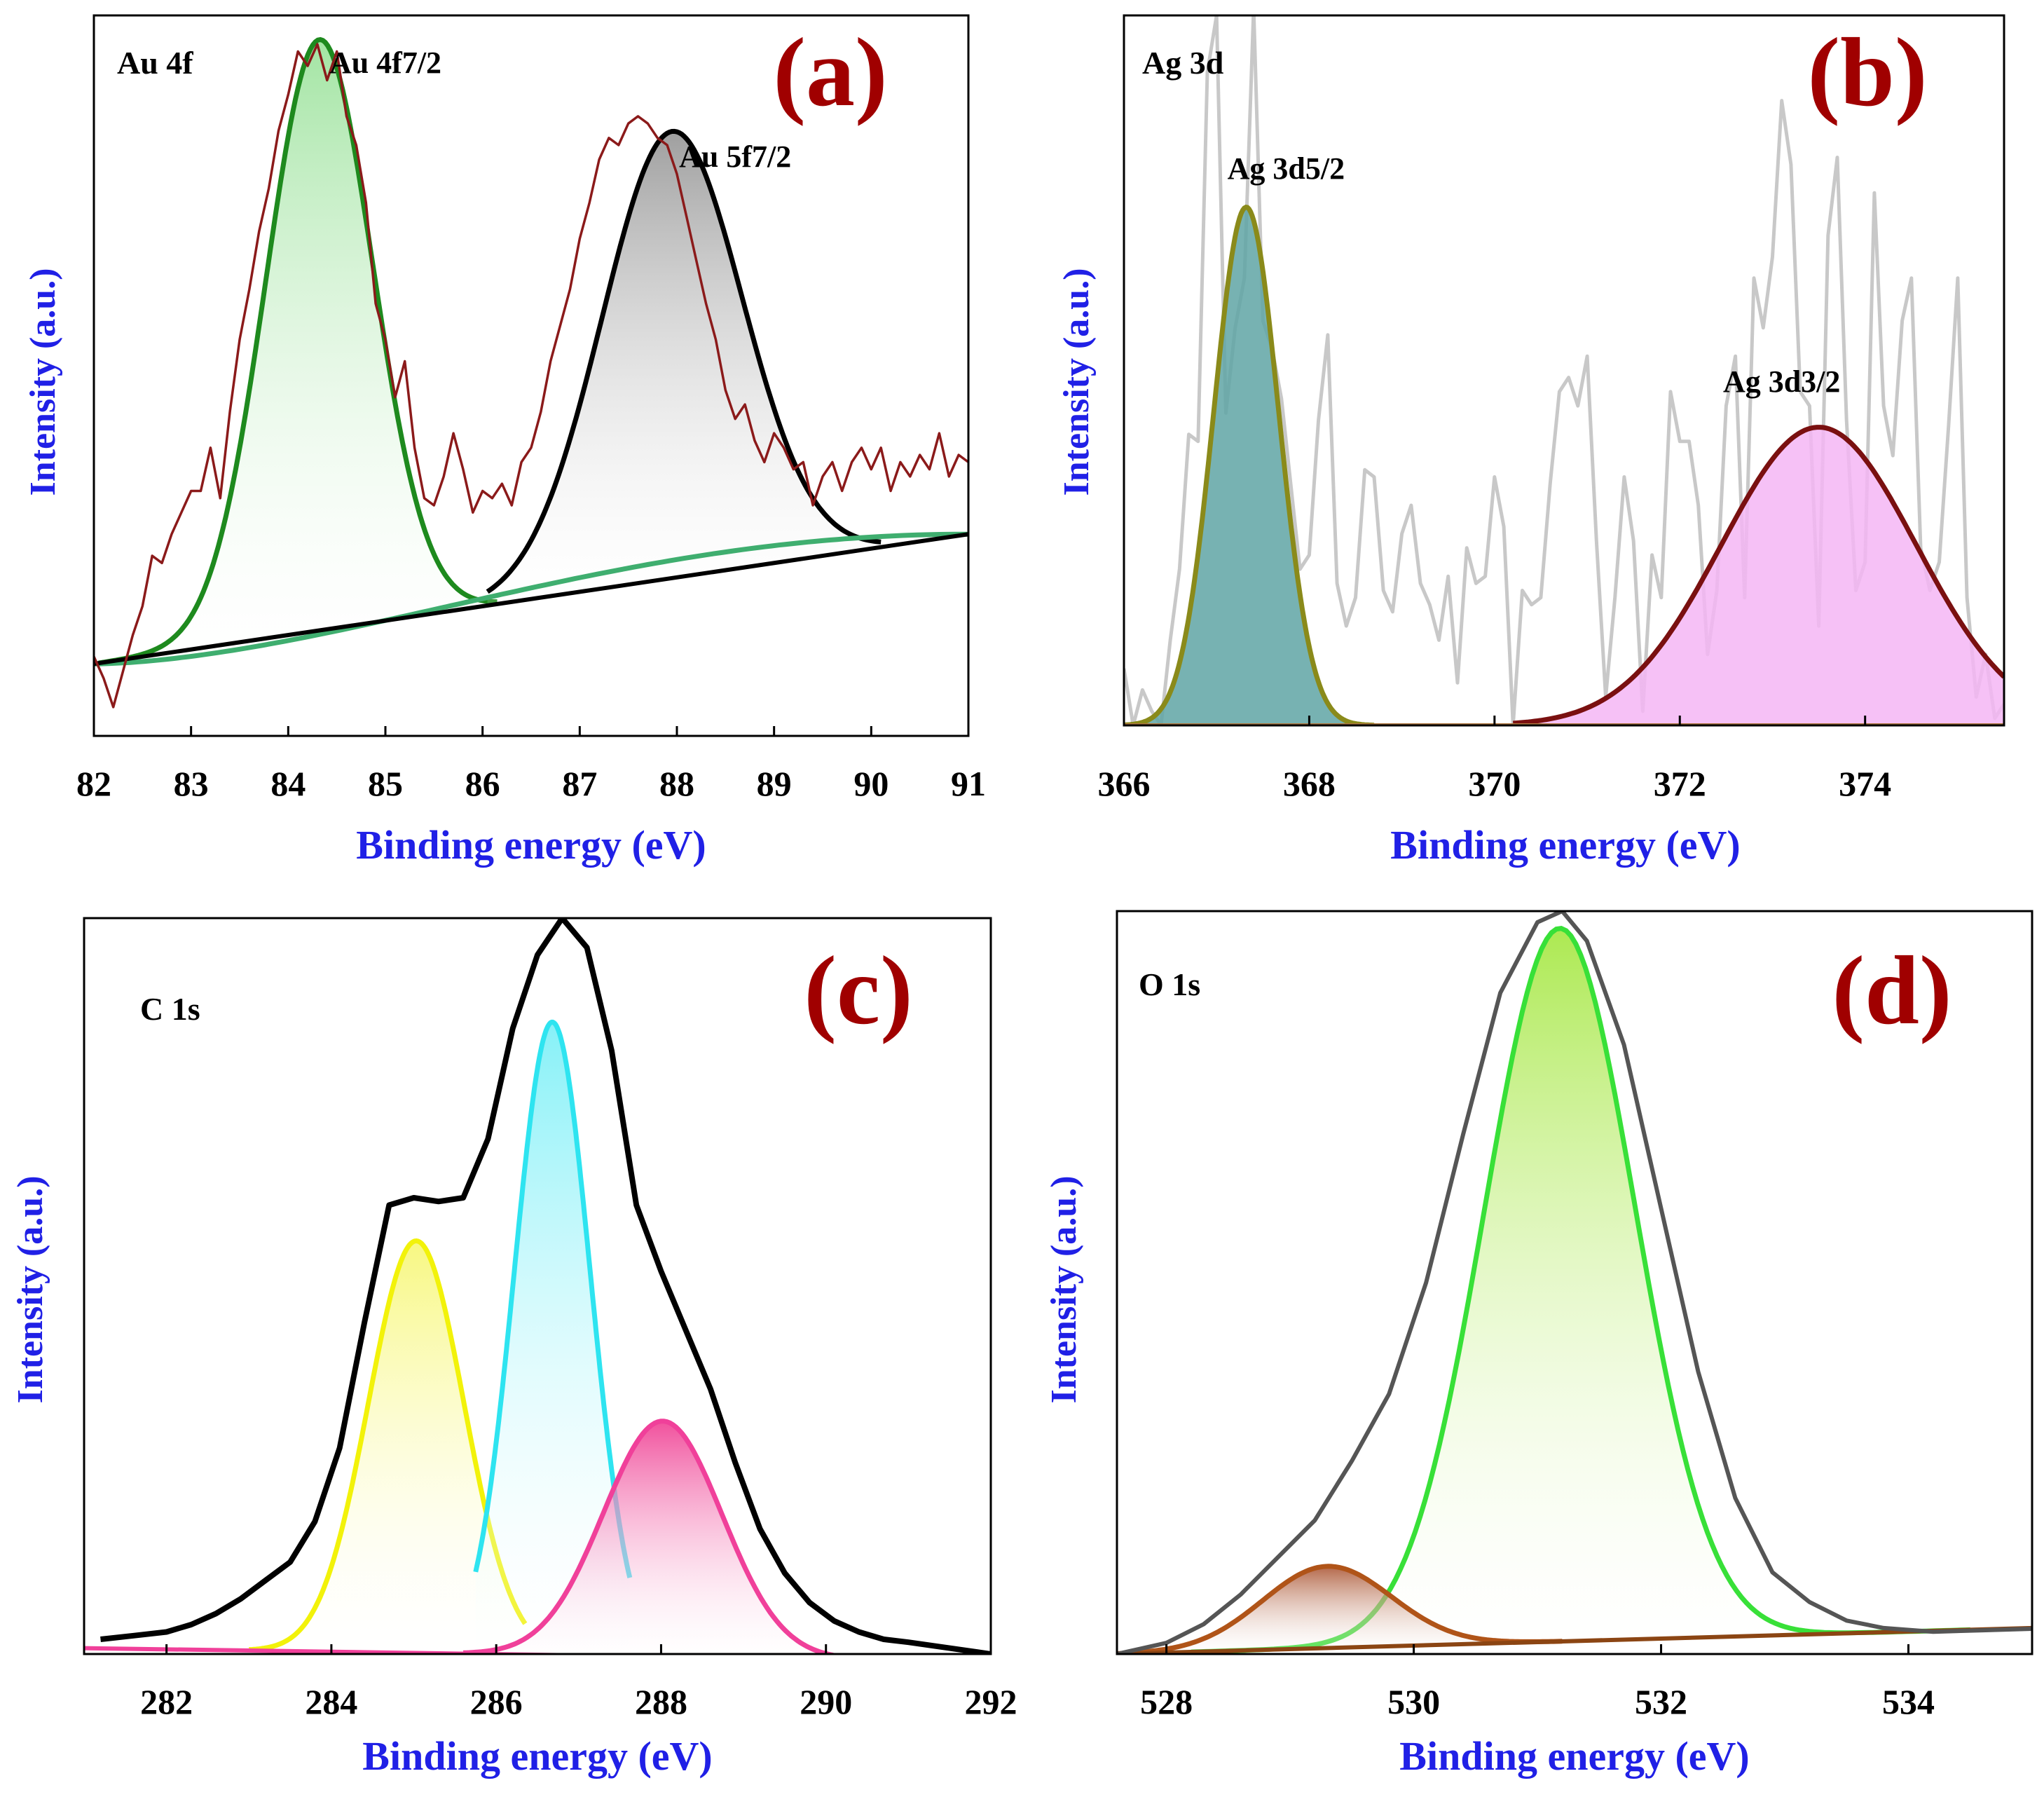 This screenshot has width=2044, height=1797. Describe the element at coordinates (331, 1701) in the screenshot. I see `x-tick-label: 284` at that location.